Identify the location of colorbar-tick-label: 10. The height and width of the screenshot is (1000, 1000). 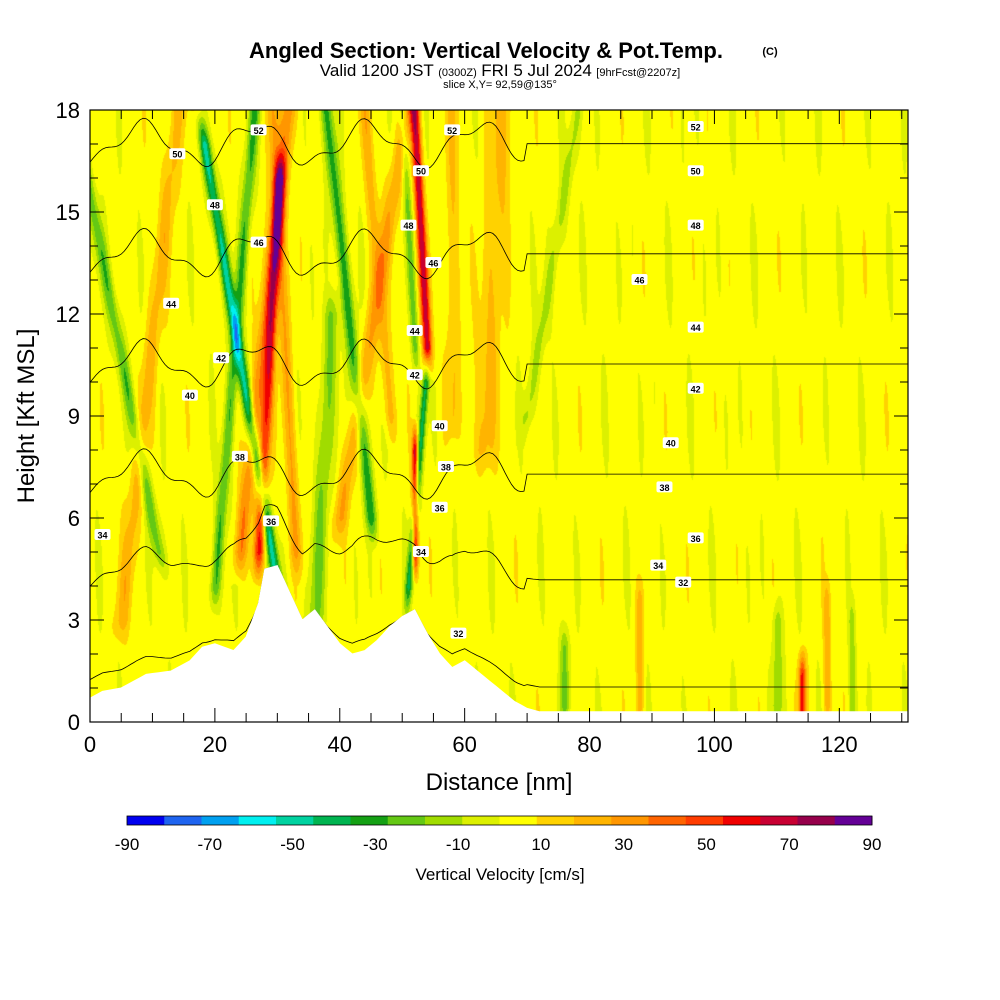
(540, 844).